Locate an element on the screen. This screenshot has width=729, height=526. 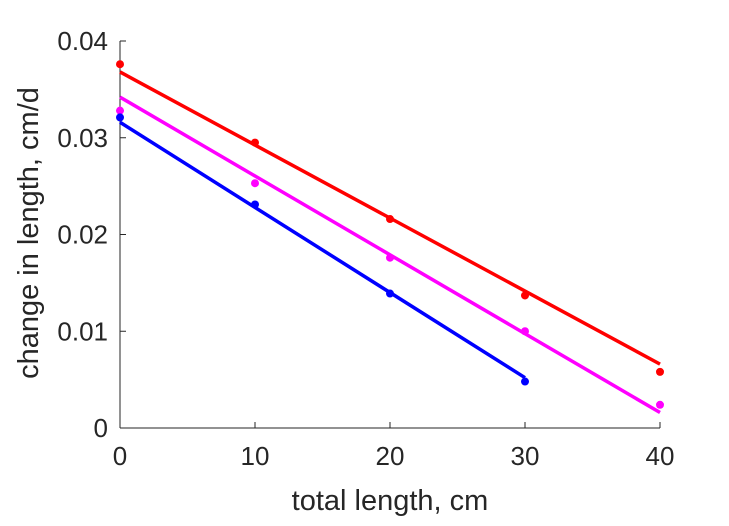
y-tick-label: 0 is located at coordinates (101, 428).